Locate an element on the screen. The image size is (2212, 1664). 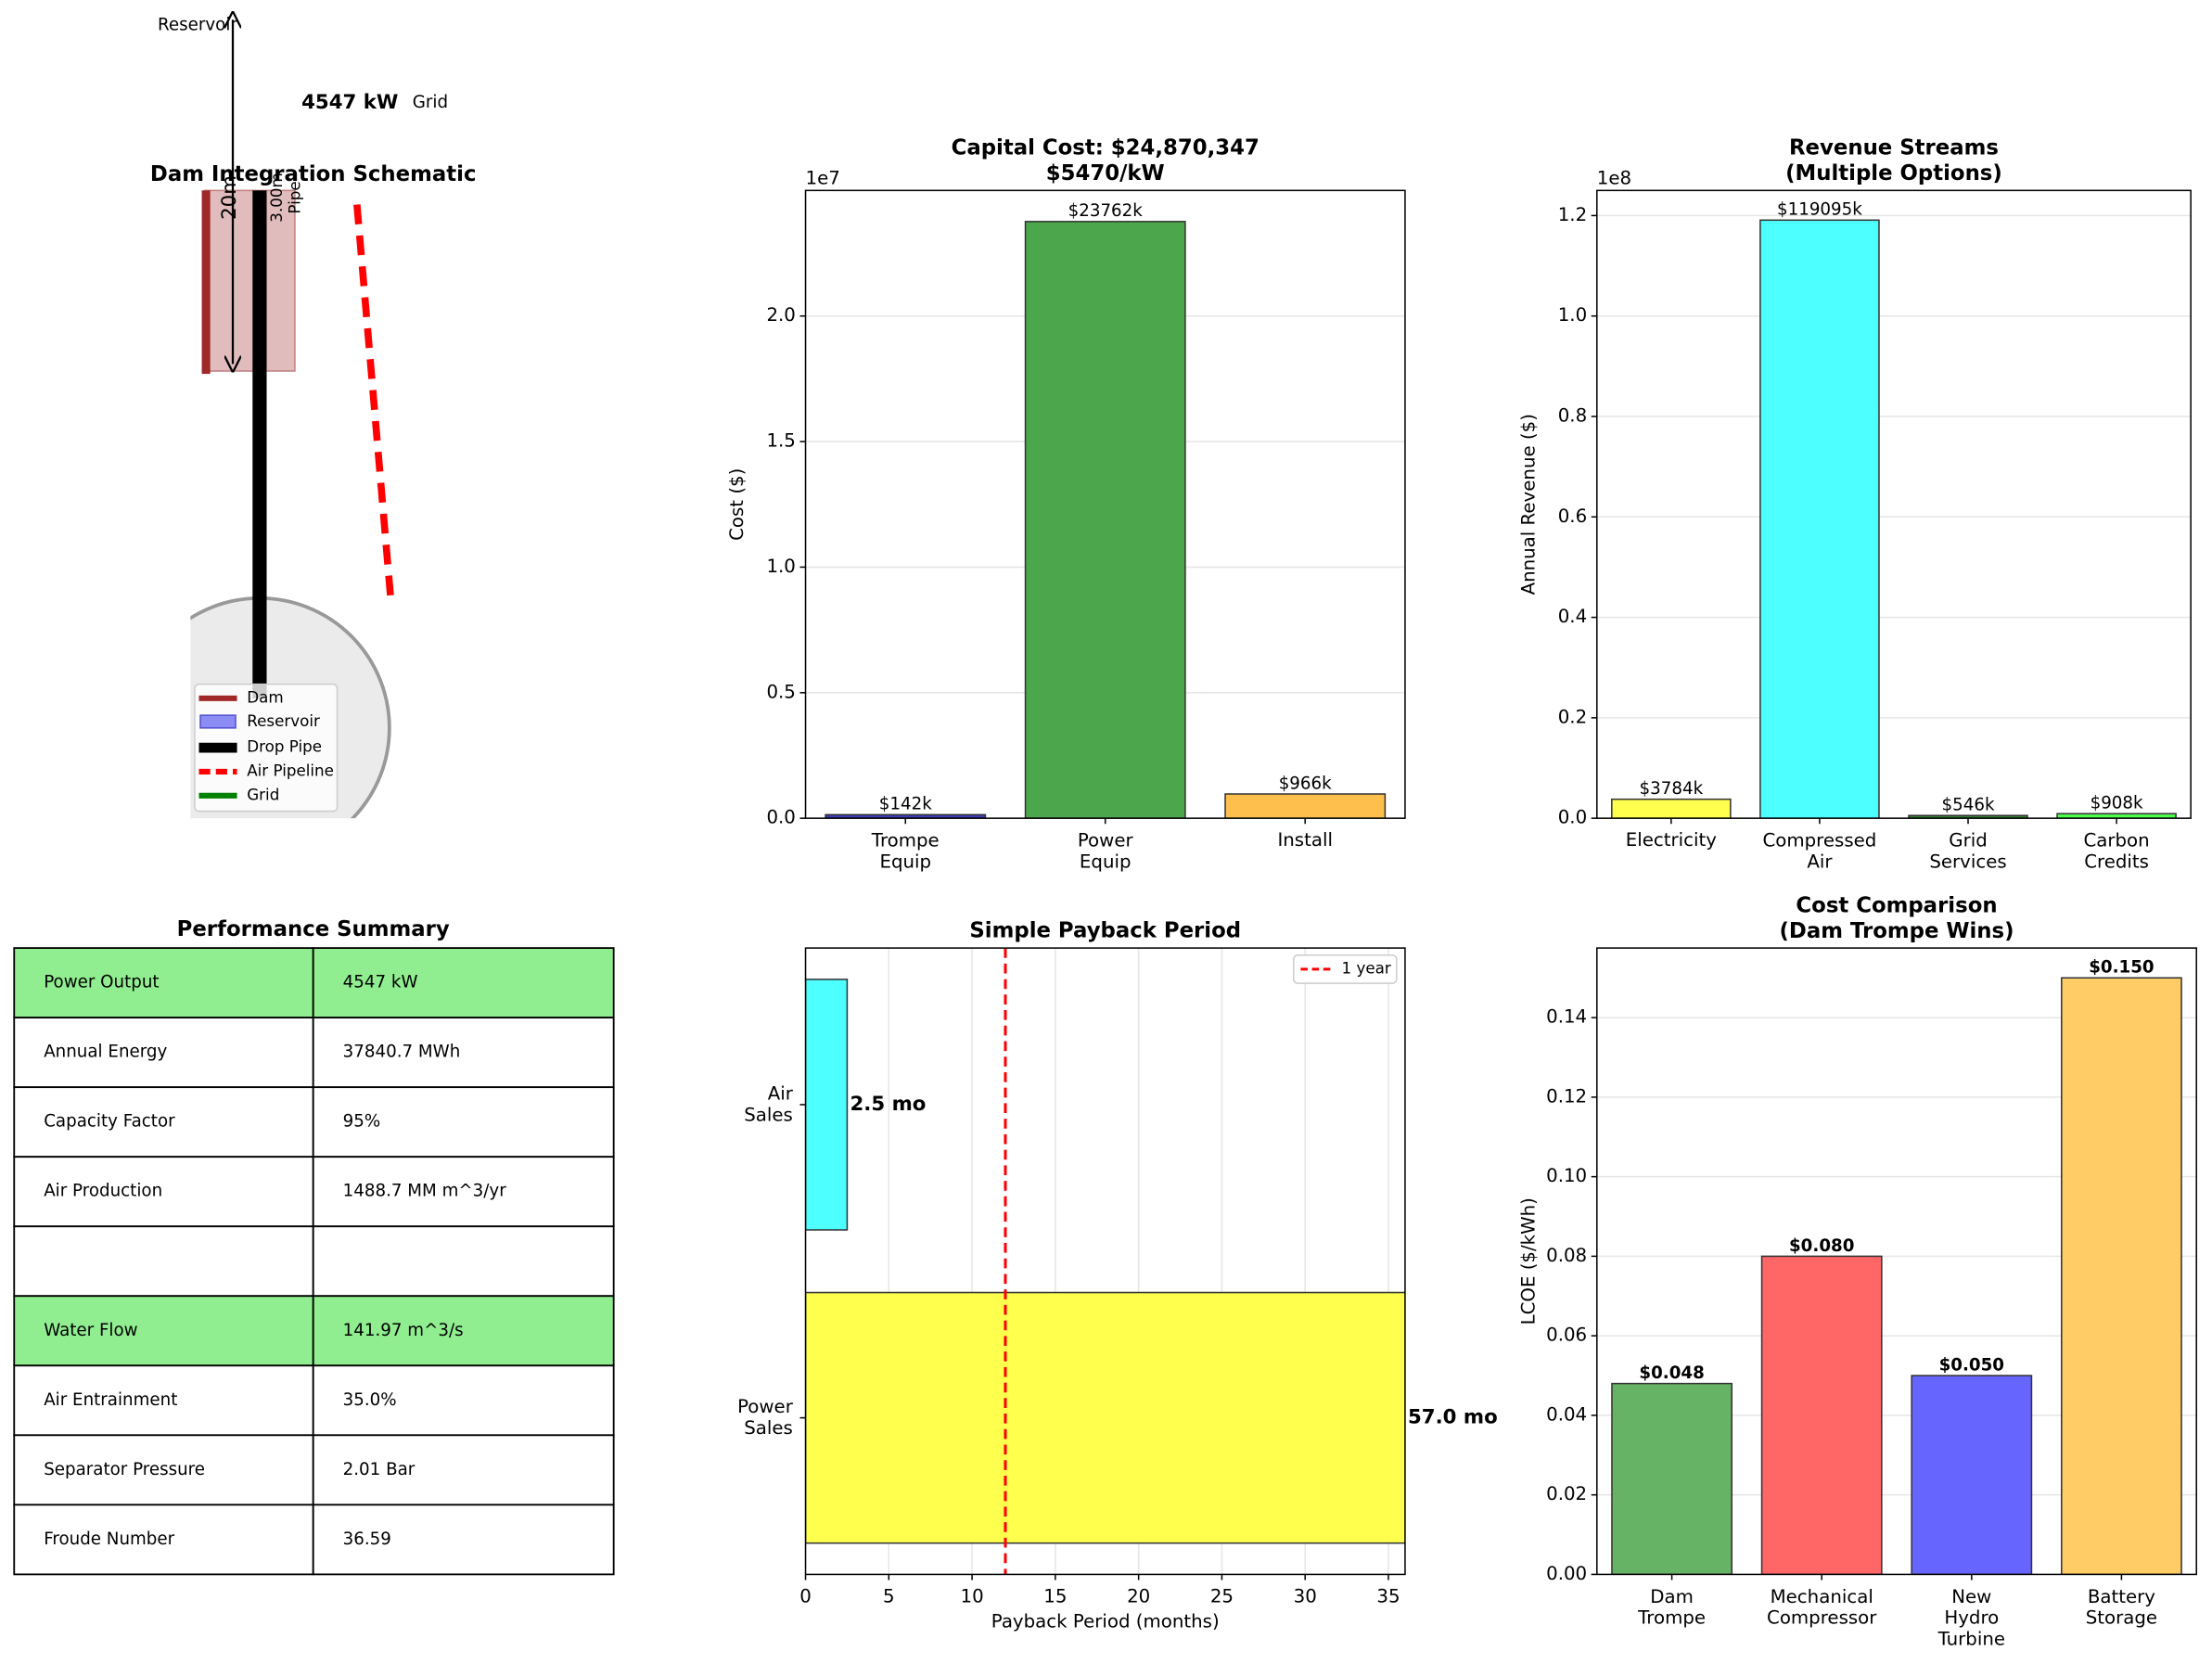
legend-box is located at coordinates (1345, 969).